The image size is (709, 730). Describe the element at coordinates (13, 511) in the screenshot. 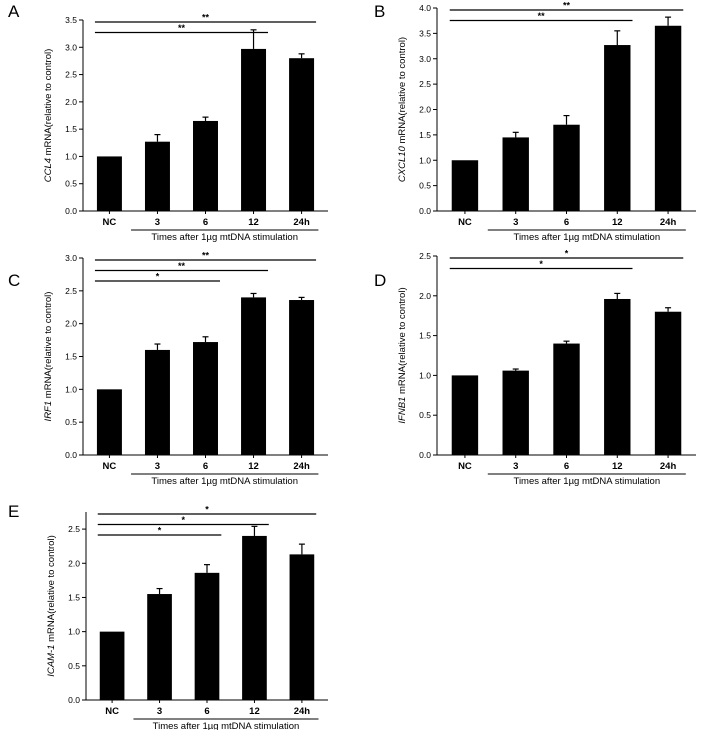

I see `panel-letter: E` at that location.